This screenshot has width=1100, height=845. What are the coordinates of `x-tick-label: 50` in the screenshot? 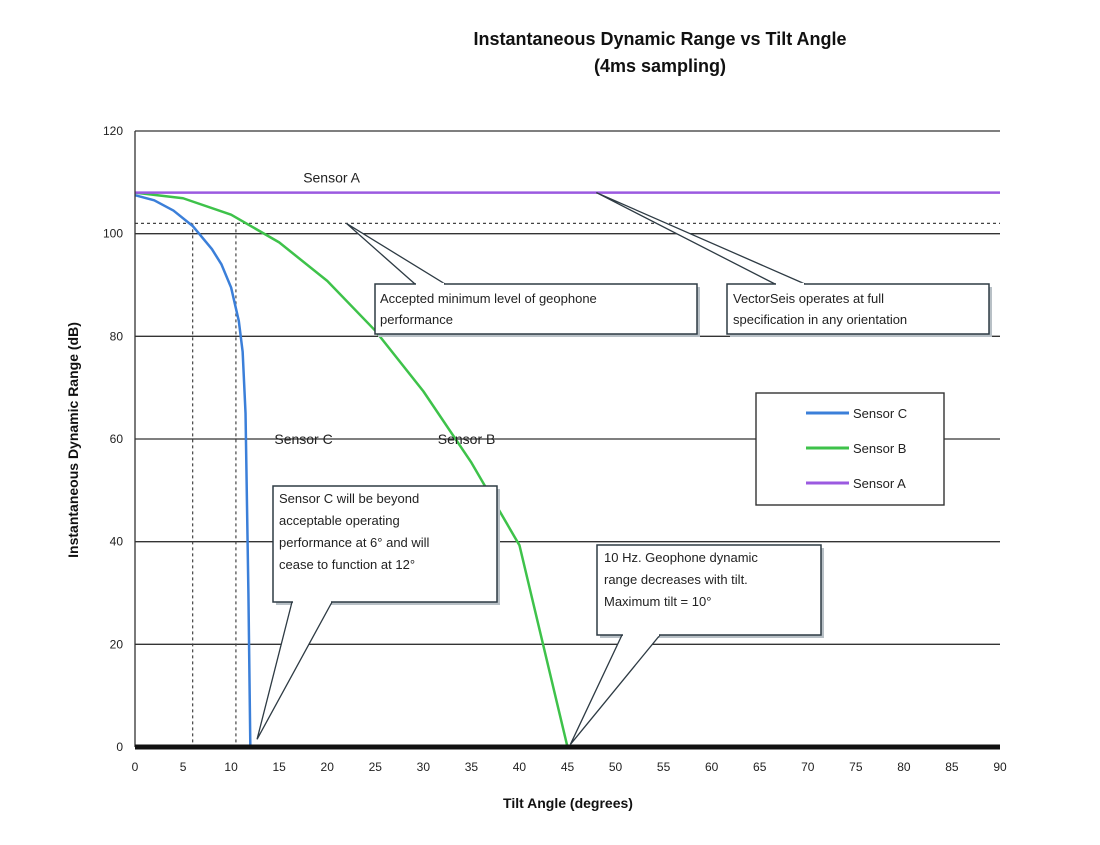 It's located at (616, 767).